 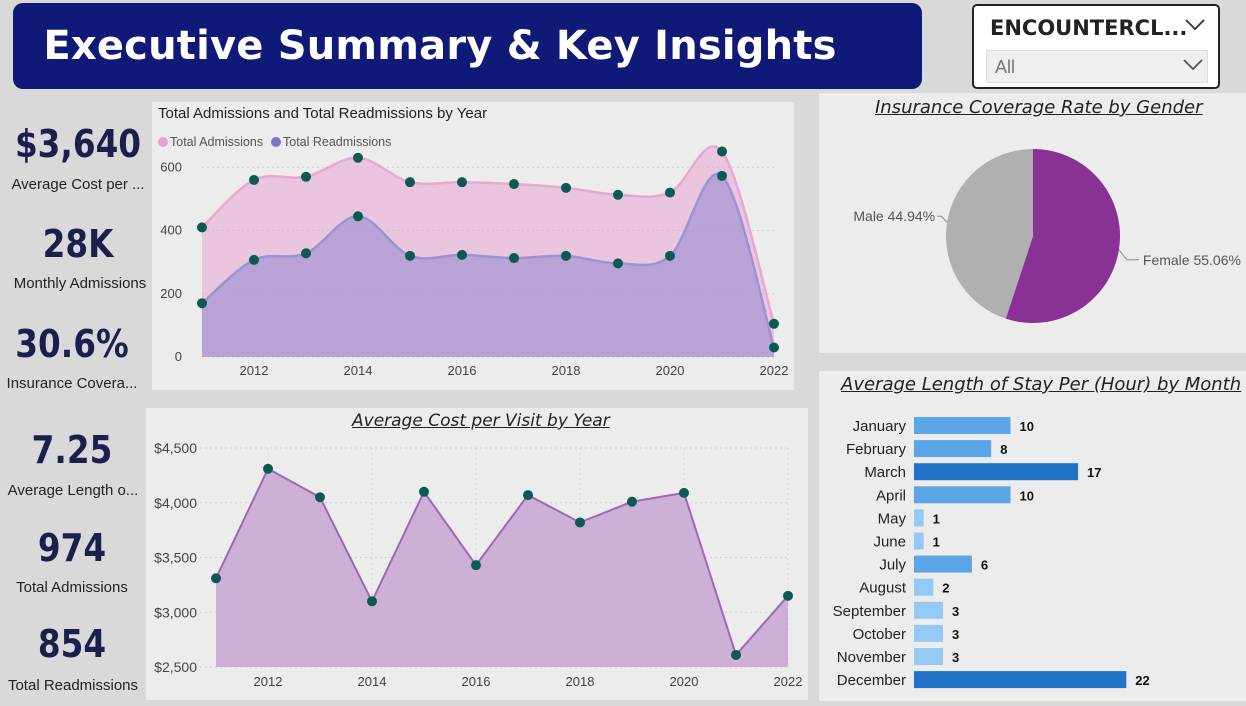 What do you see at coordinates (880, 426) in the screenshot?
I see `bar-category-label: January` at bounding box center [880, 426].